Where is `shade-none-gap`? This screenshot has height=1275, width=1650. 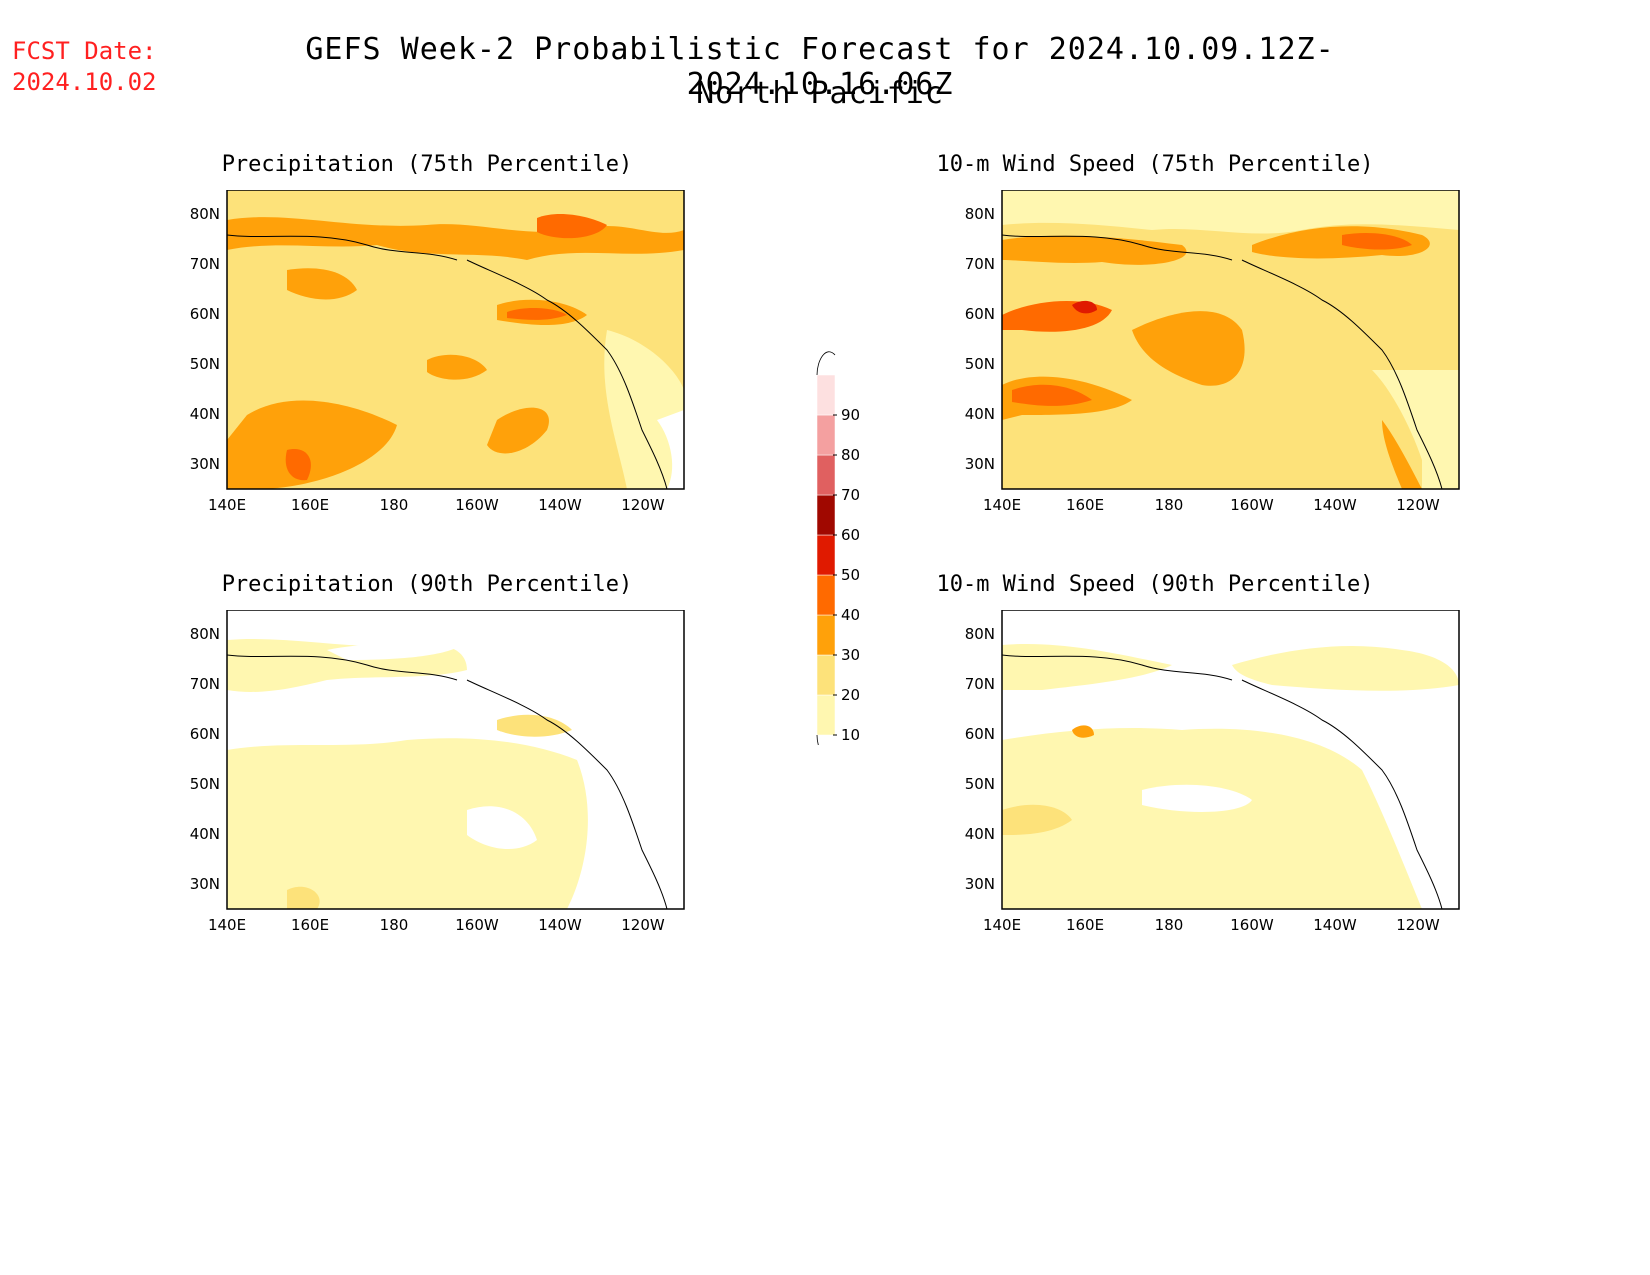 shade-none-gap is located at coordinates (397, 650).